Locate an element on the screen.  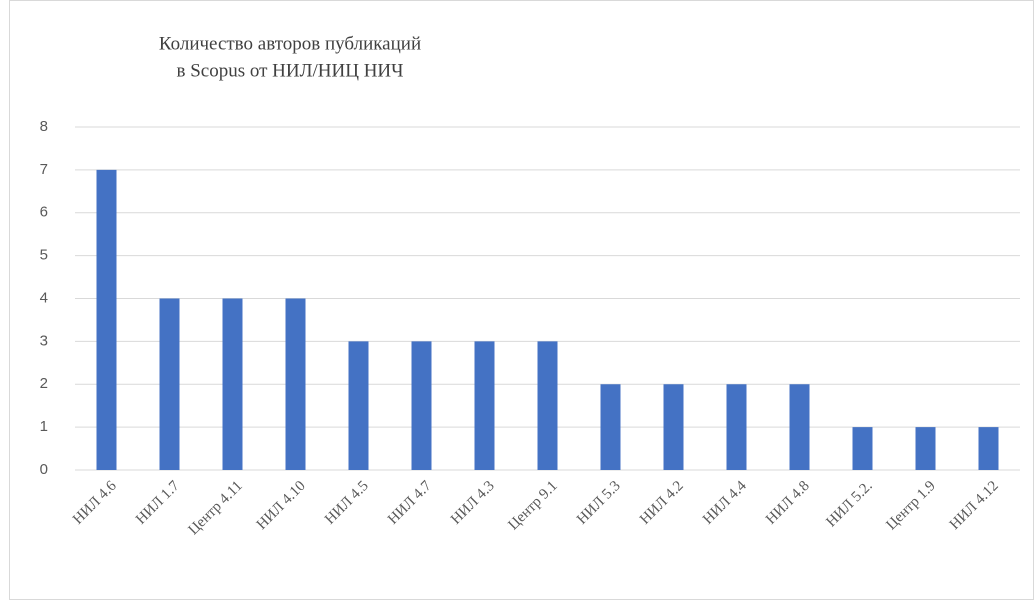
y-tick-label: 8 is located at coordinates (44, 126).